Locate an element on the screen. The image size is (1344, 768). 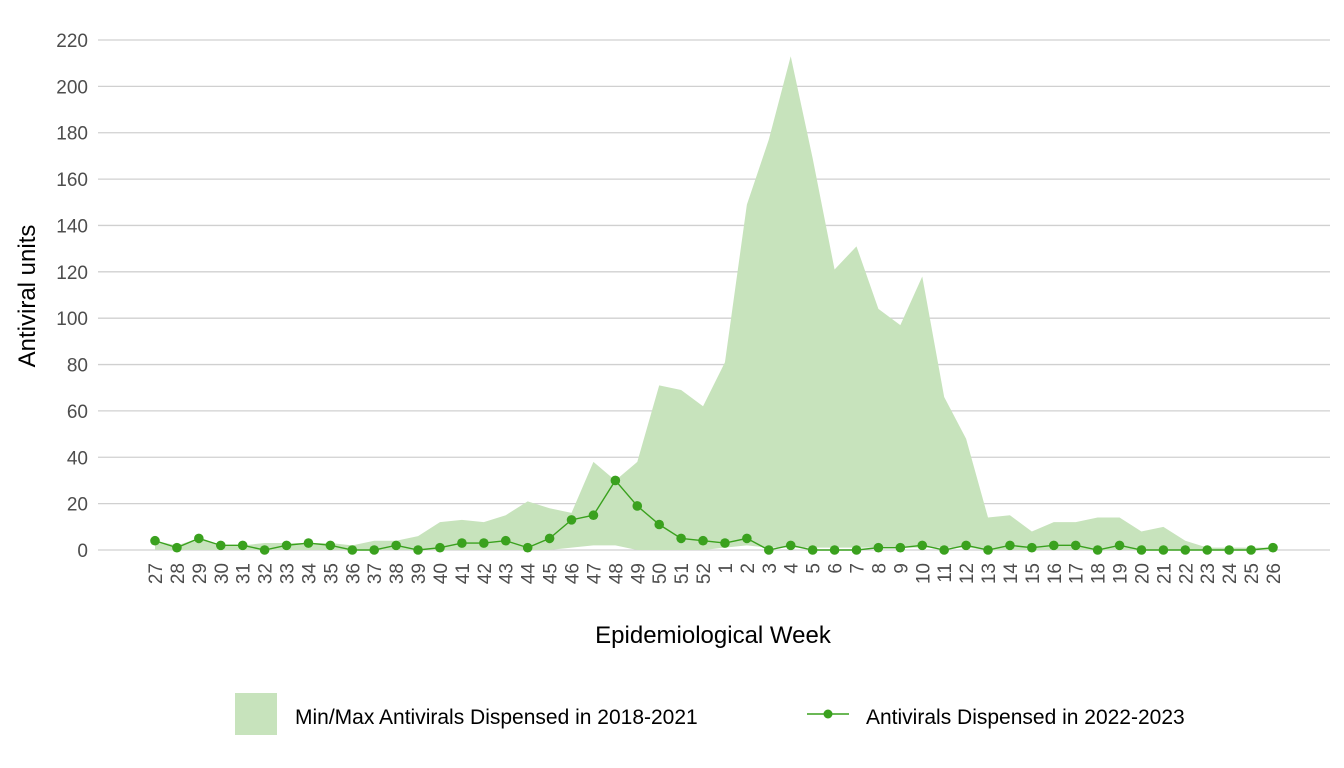
x-tick-label: 4 is located at coordinates (792, 568).